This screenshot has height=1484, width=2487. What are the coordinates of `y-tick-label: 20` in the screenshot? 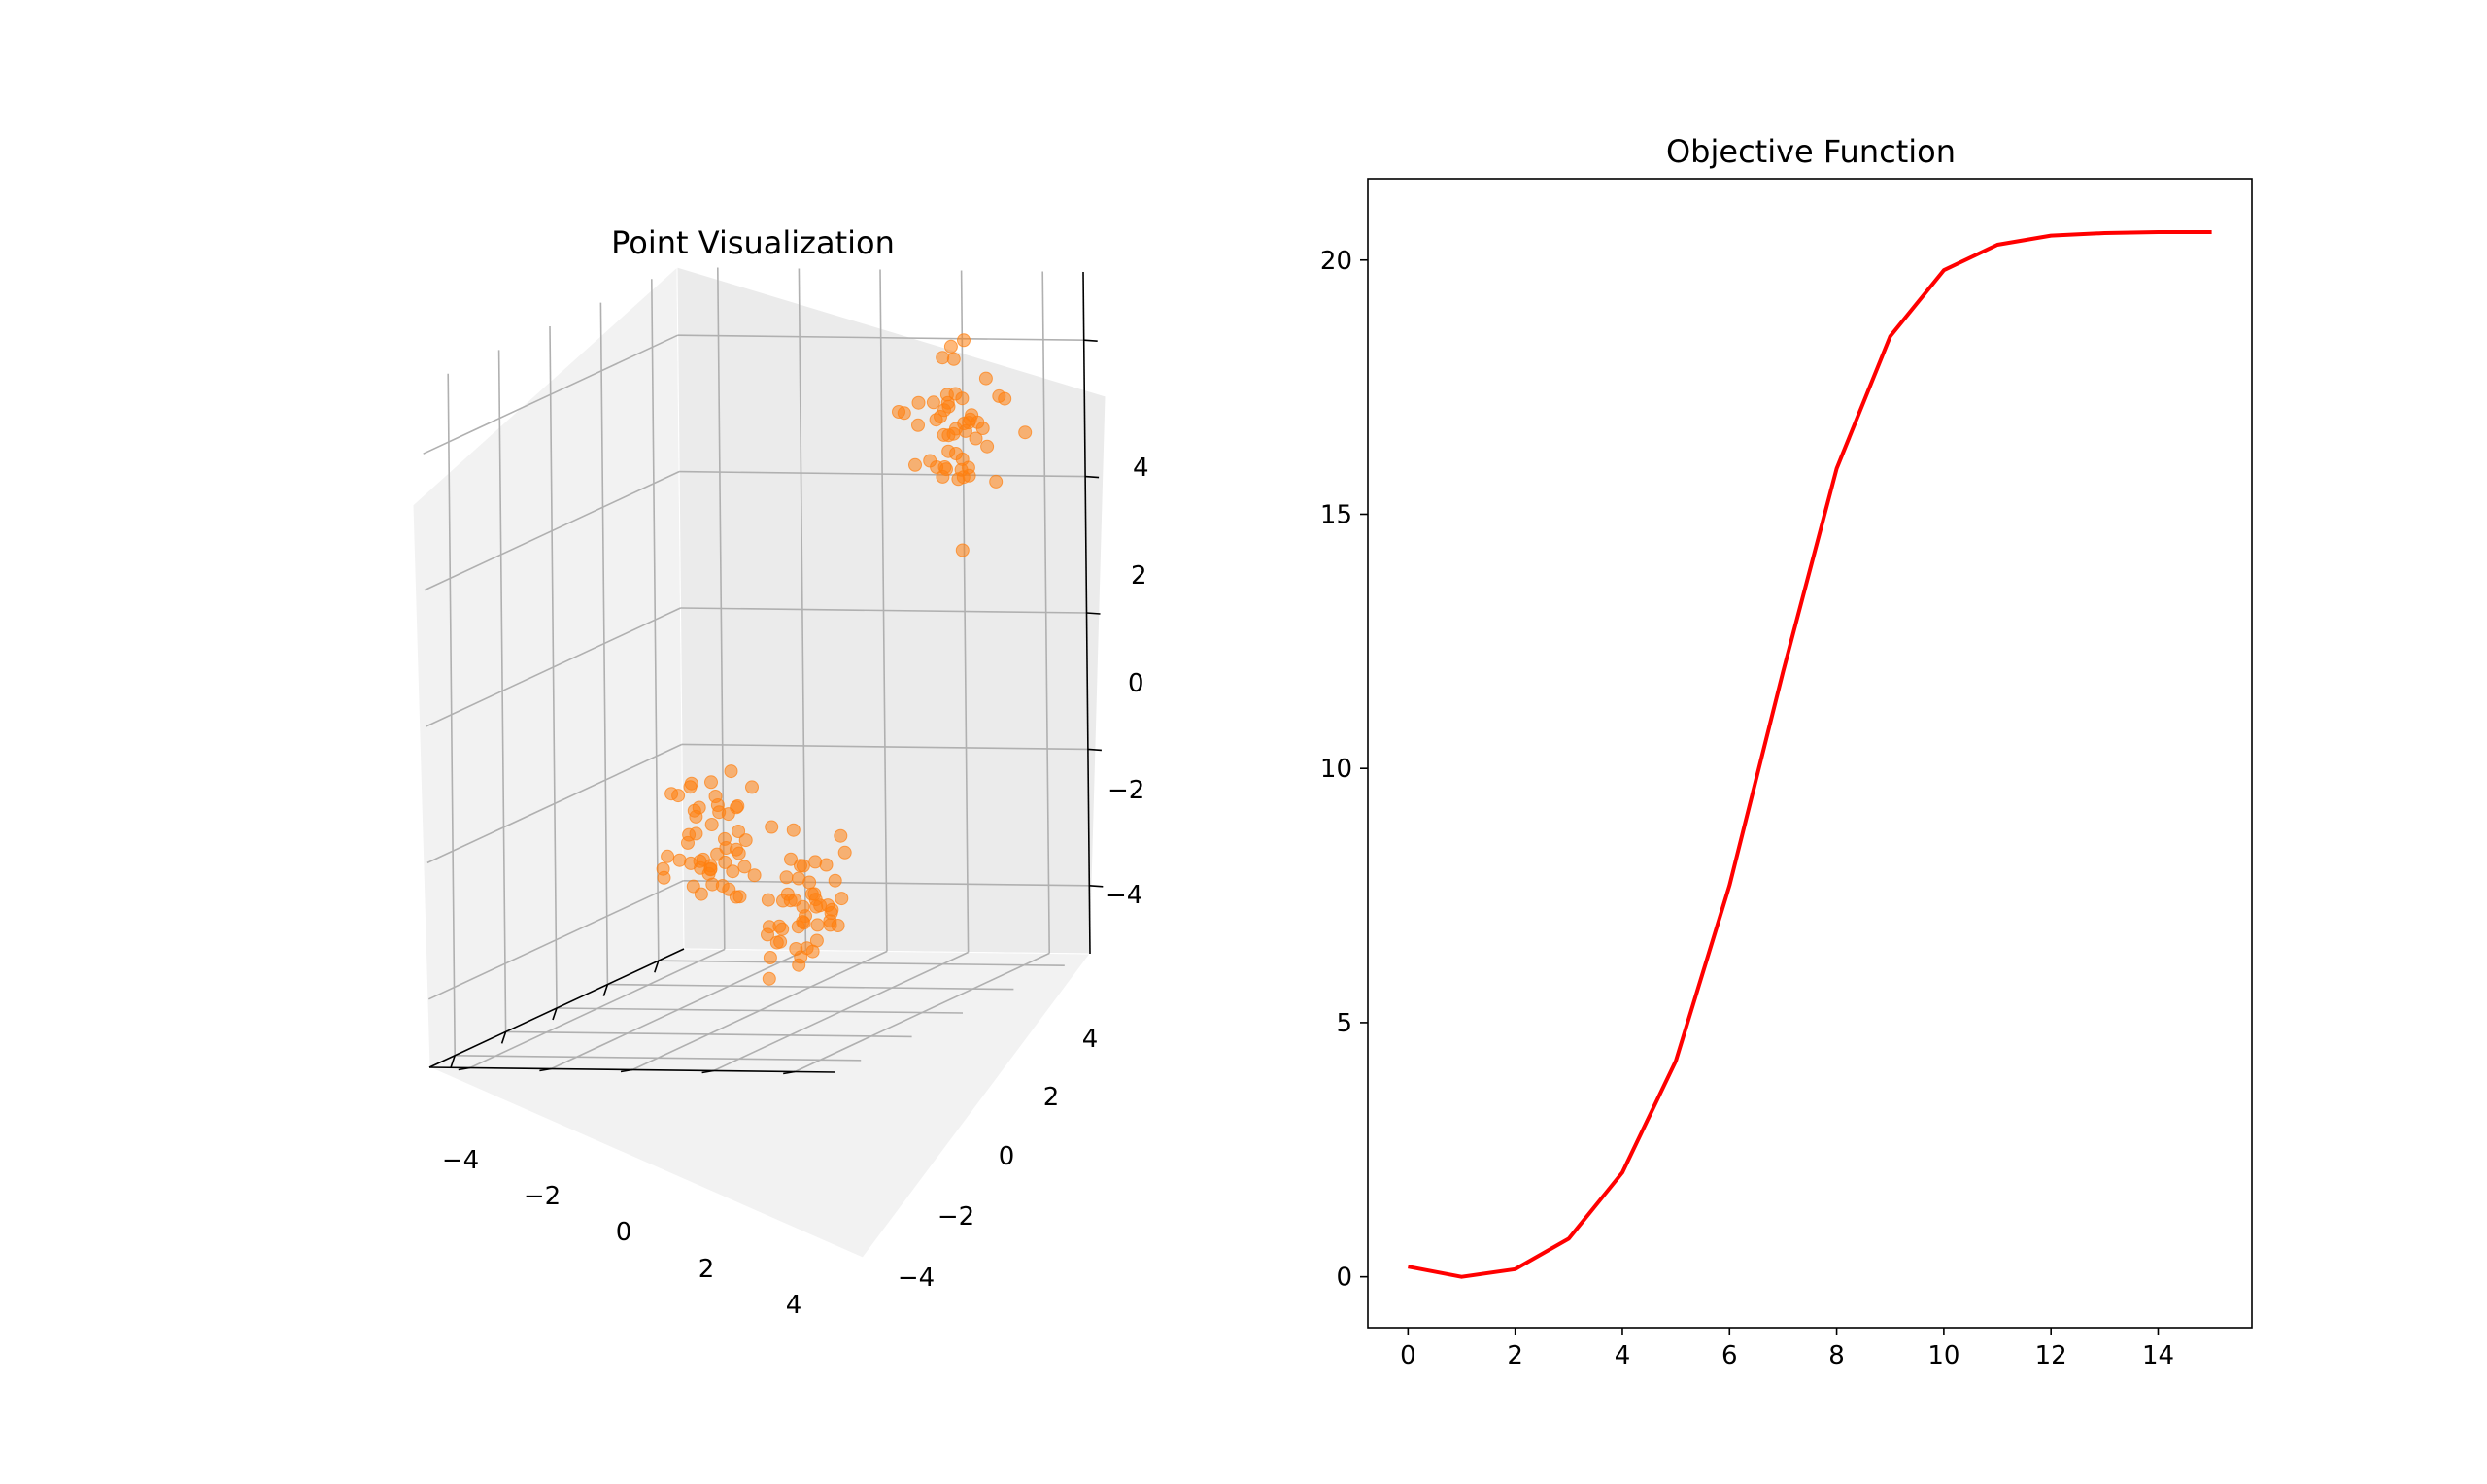 It's located at (1336, 261).